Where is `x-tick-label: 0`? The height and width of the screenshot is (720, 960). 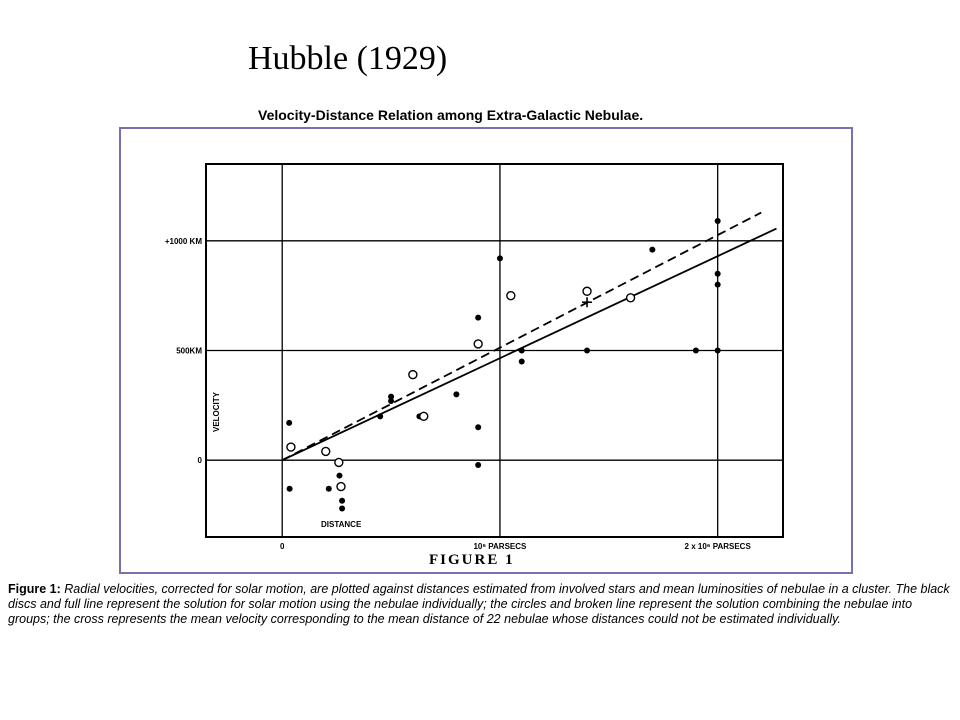
x-tick-label: 0 is located at coordinates (282, 546).